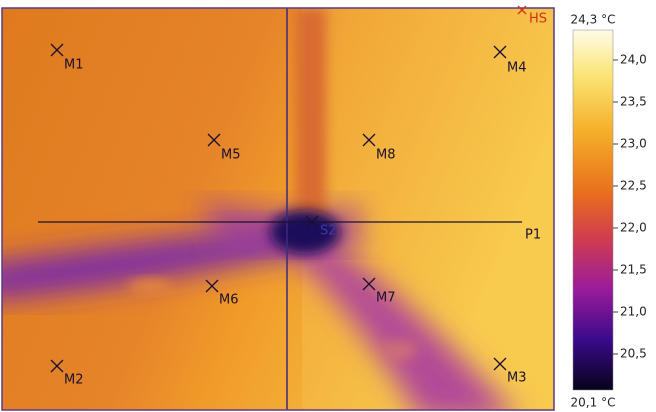 Image resolution: width=656 pixels, height=412 pixels. Describe the element at coordinates (633, 60) in the screenshot. I see `scale-tick-label: 24,0` at that location.